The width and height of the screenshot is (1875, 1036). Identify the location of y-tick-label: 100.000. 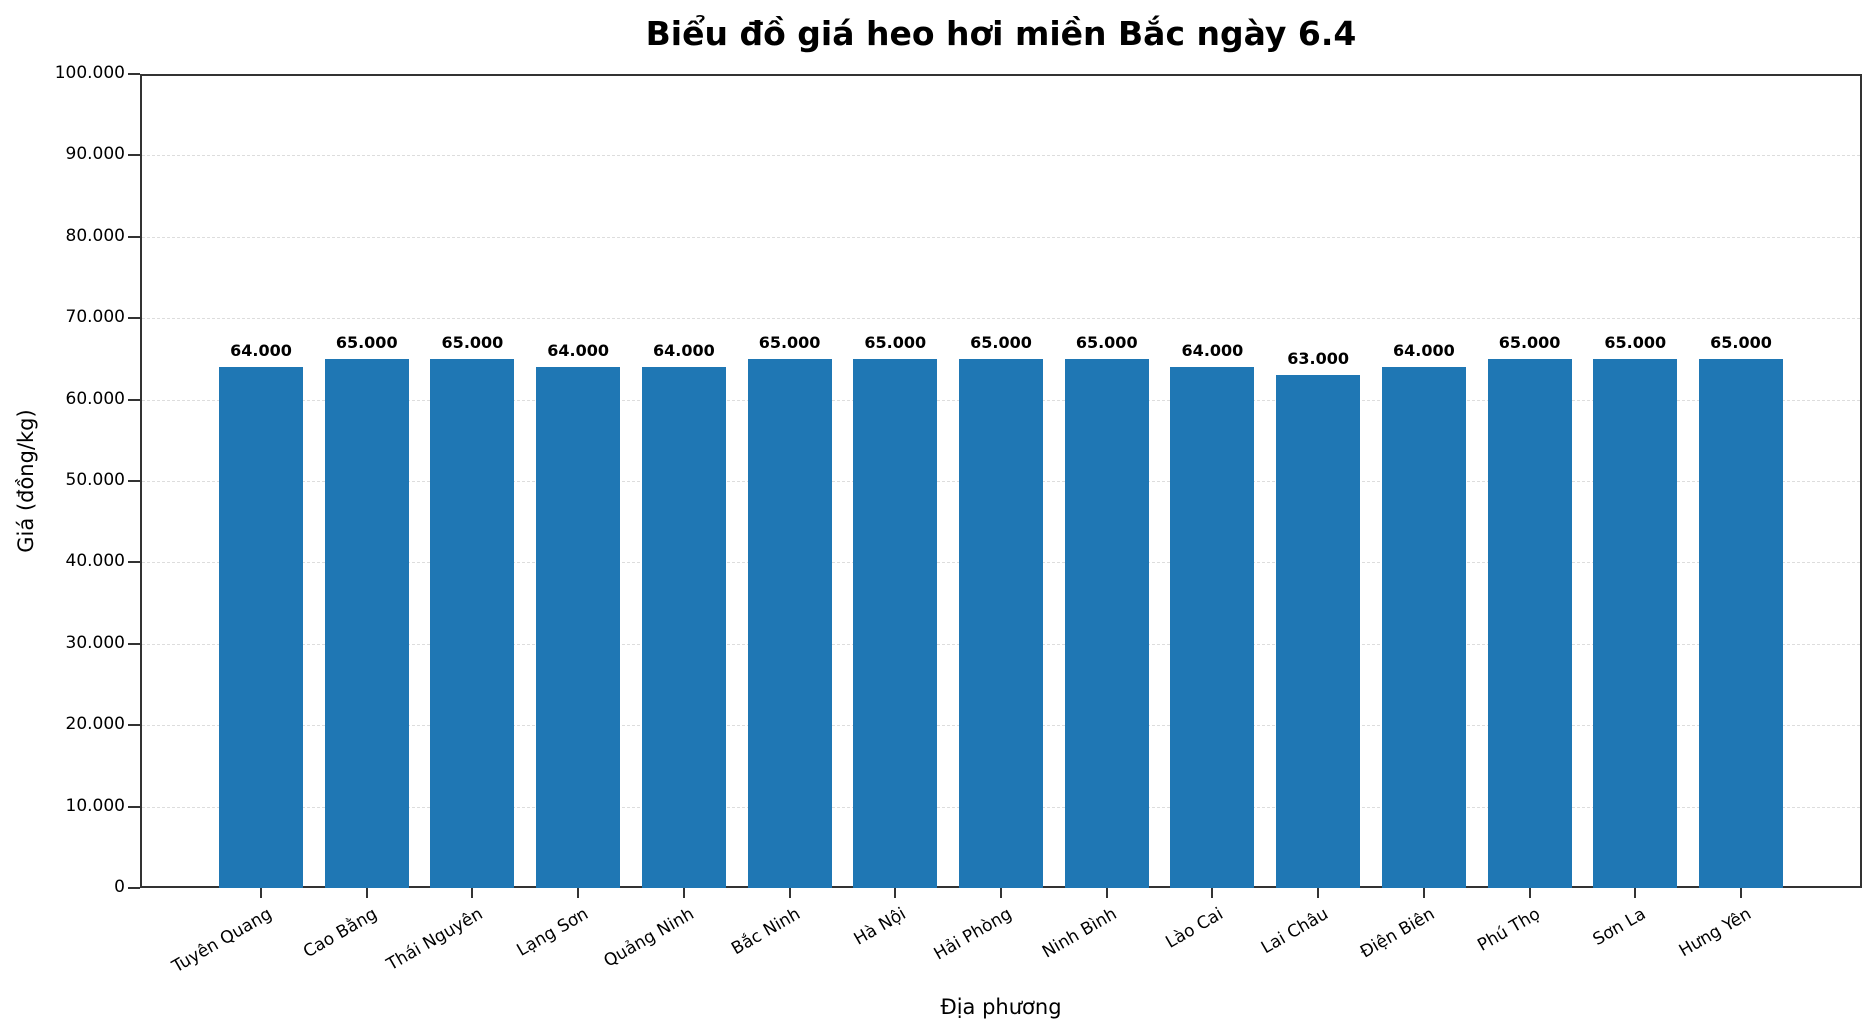
(89, 73).